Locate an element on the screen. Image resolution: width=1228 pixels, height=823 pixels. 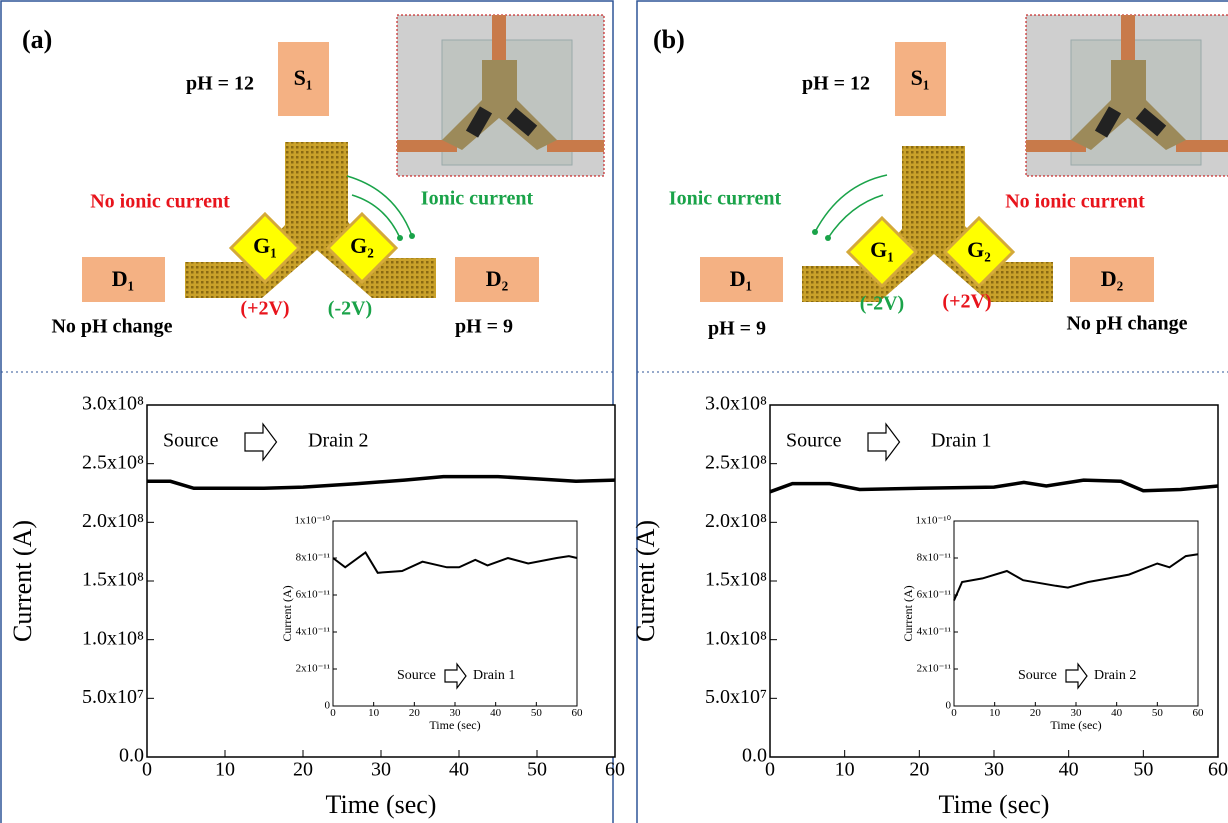
ph-label: pH = 9 is located at coordinates (484, 327).